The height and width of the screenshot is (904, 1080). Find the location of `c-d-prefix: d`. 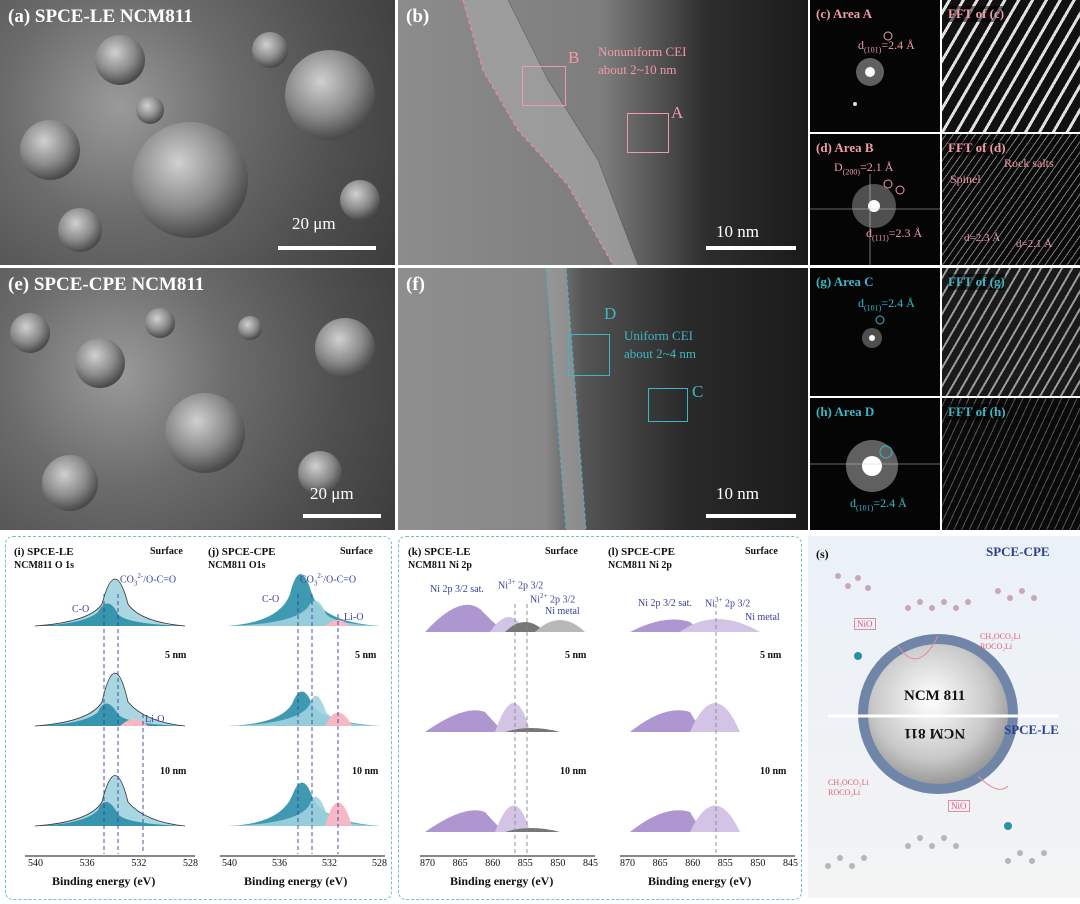

c-d-prefix: d is located at coordinates (861, 45).